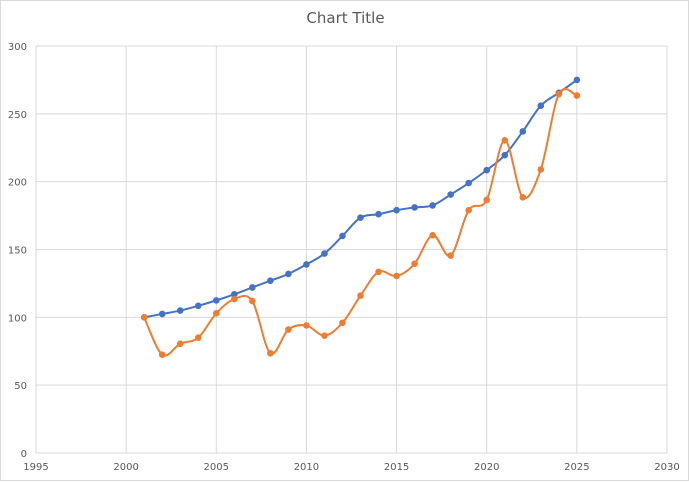  What do you see at coordinates (17, 47) in the screenshot?
I see `y-tick-label: 300` at bounding box center [17, 47].